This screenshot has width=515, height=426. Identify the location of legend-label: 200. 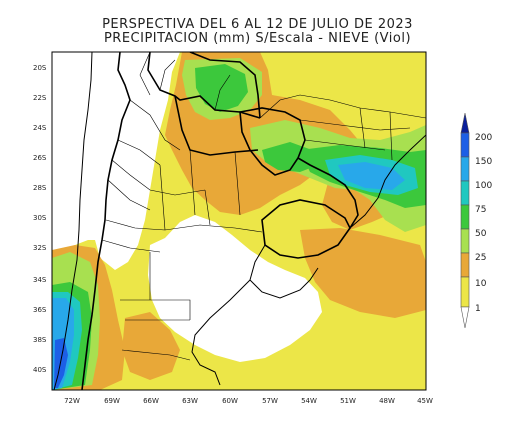
(483, 138).